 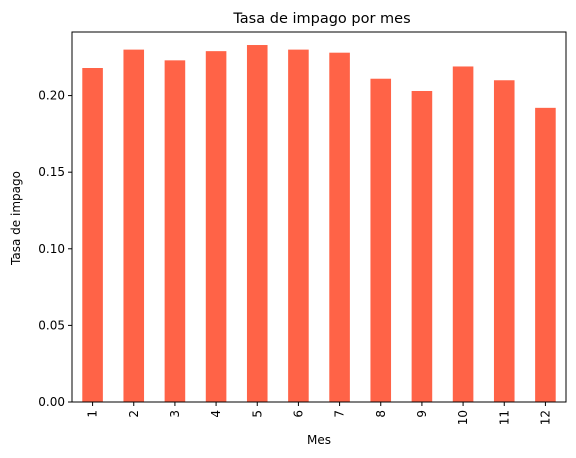 I want to click on y-tick-label: 0.00, so click(x=51, y=402).